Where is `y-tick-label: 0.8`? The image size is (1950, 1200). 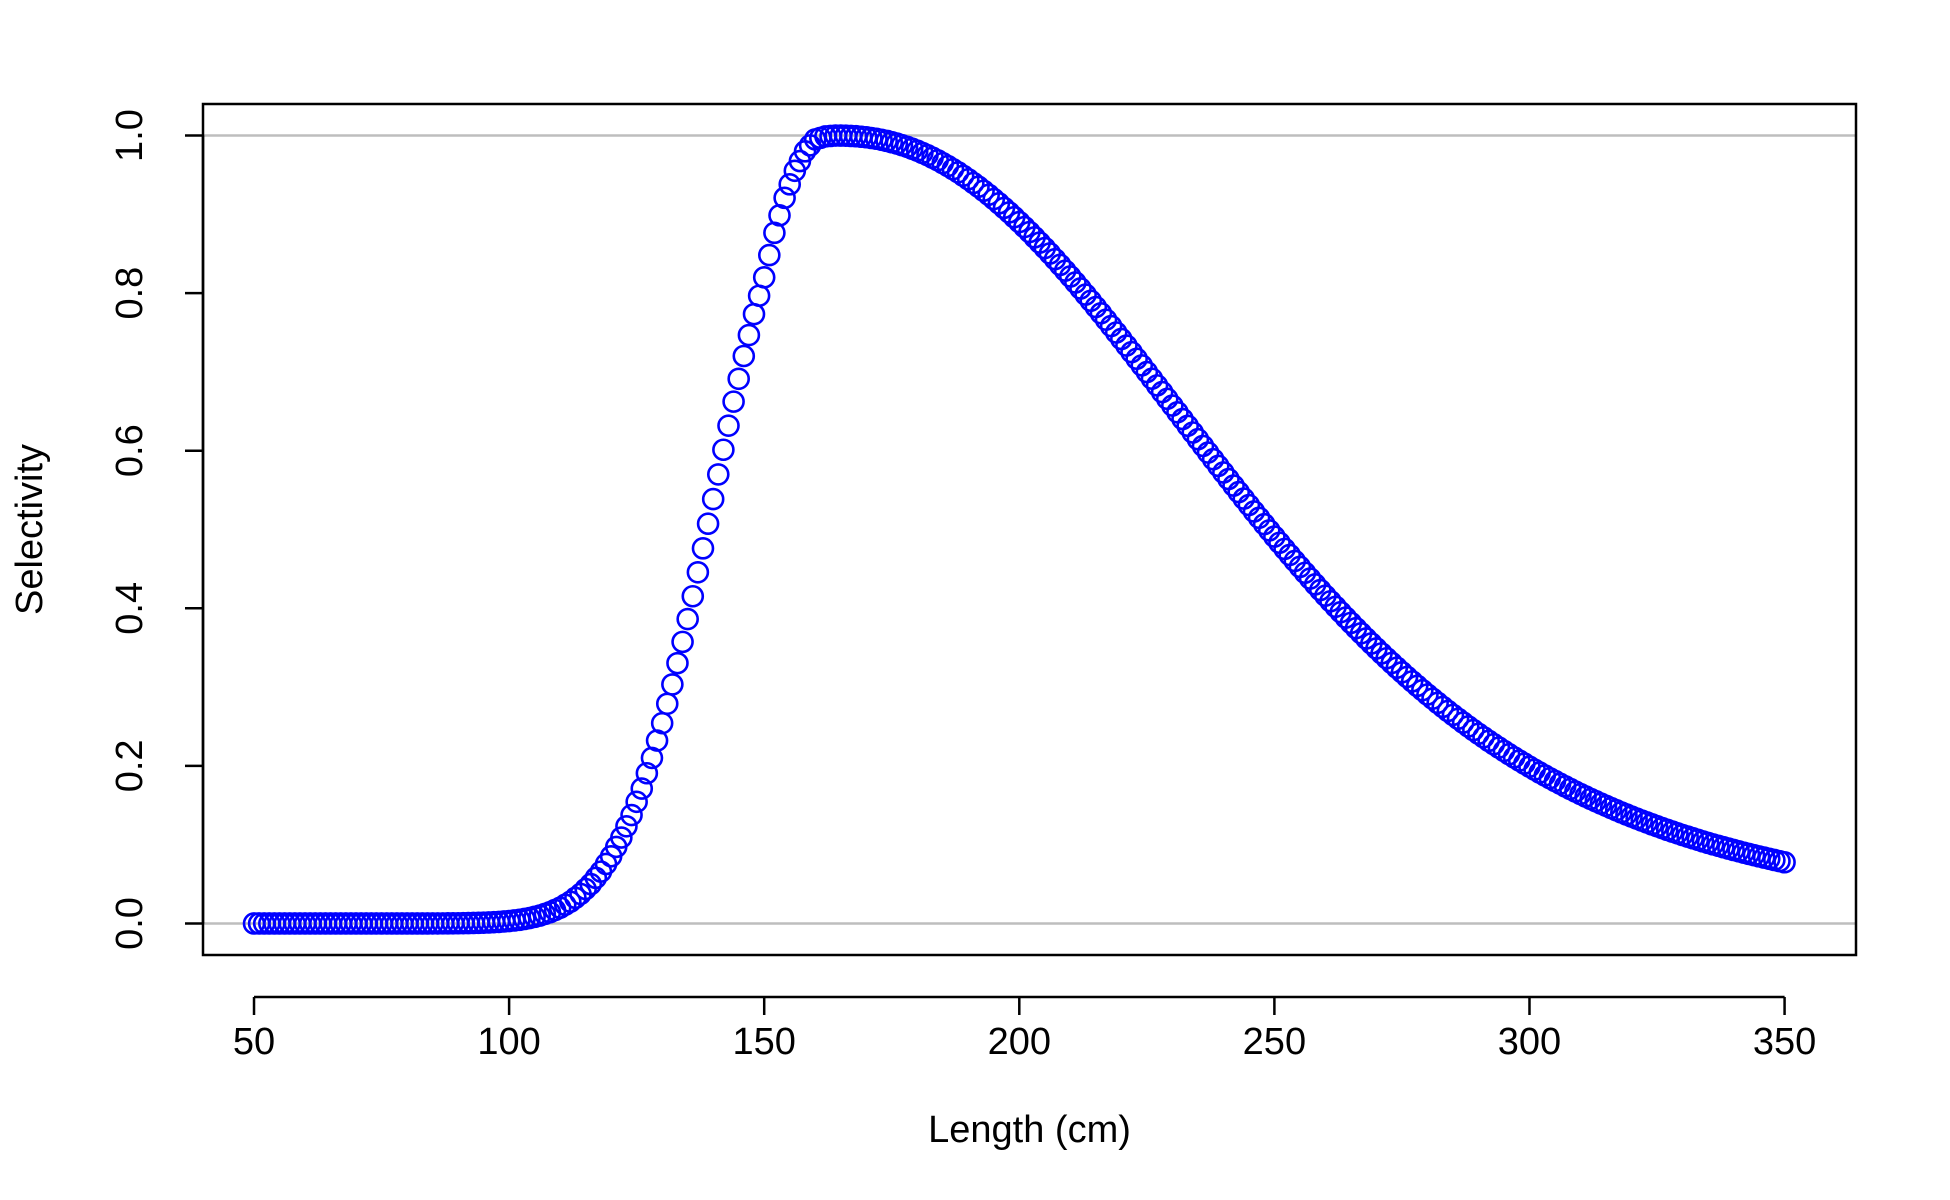
y-tick-label: 0.8 is located at coordinates (130, 293).